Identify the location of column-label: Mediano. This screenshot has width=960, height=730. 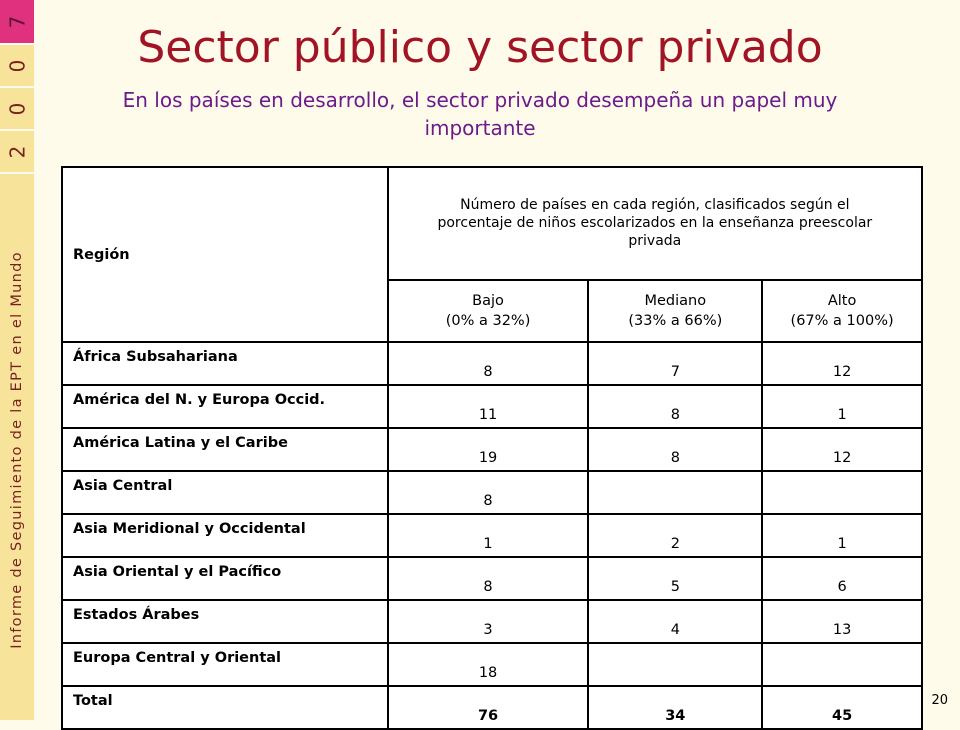
(675, 300).